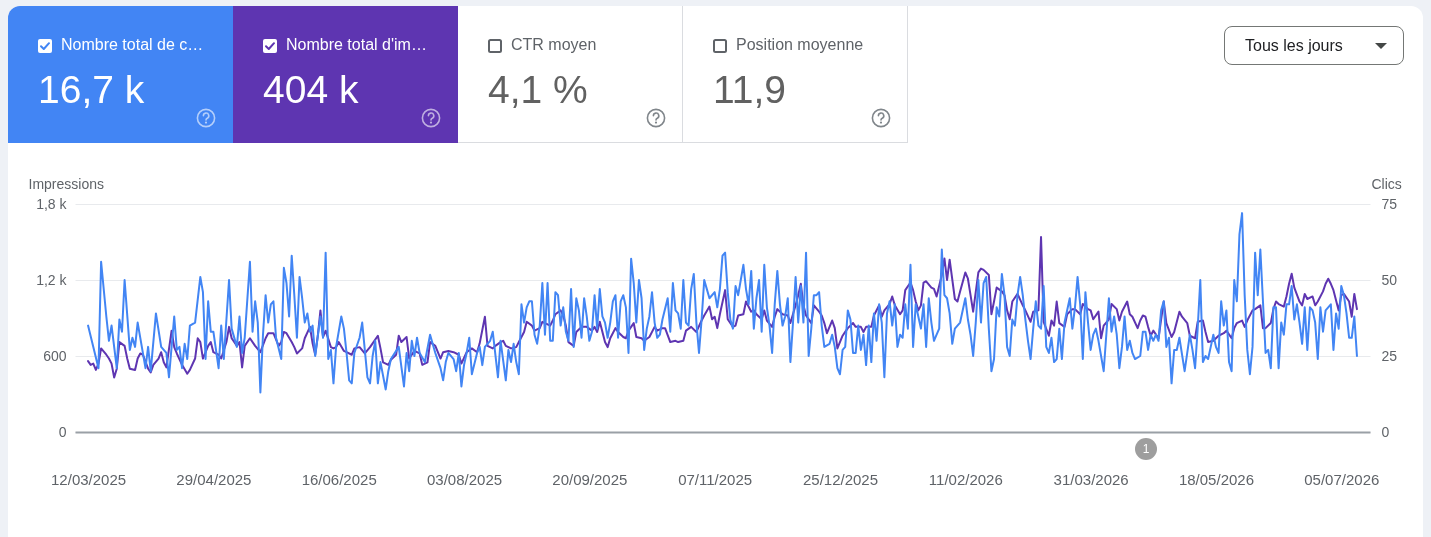 The width and height of the screenshot is (1431, 537). What do you see at coordinates (52, 279) in the screenshot?
I see `y-tick-label: 1,2 k` at bounding box center [52, 279].